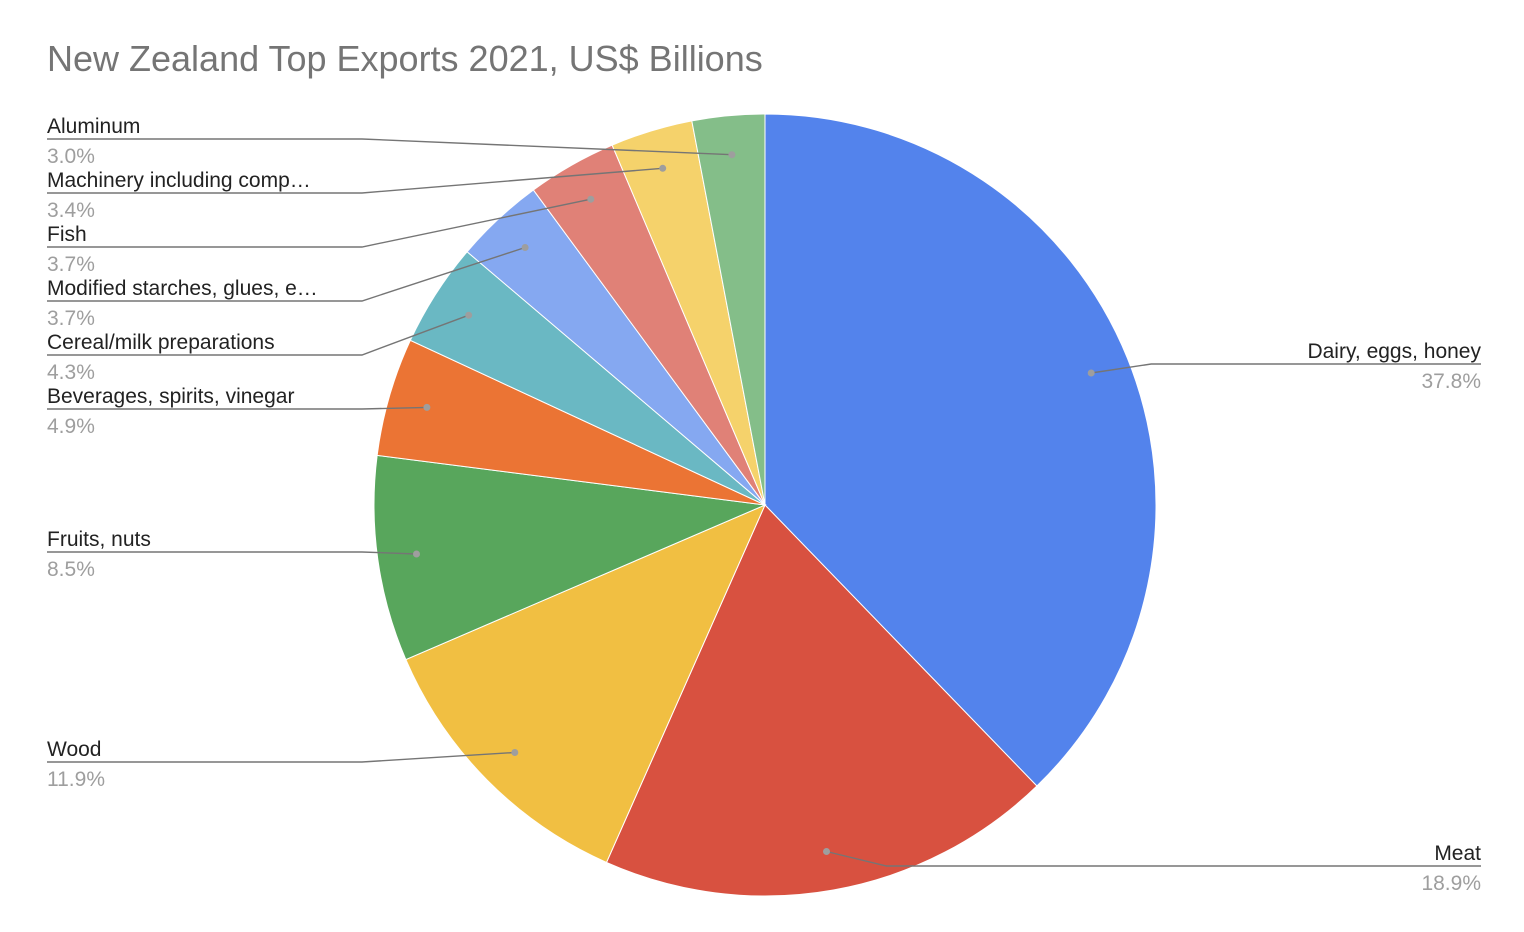  What do you see at coordinates (232, 553) in the screenshot?
I see `leader-line-fruits-nuts` at bounding box center [232, 553].